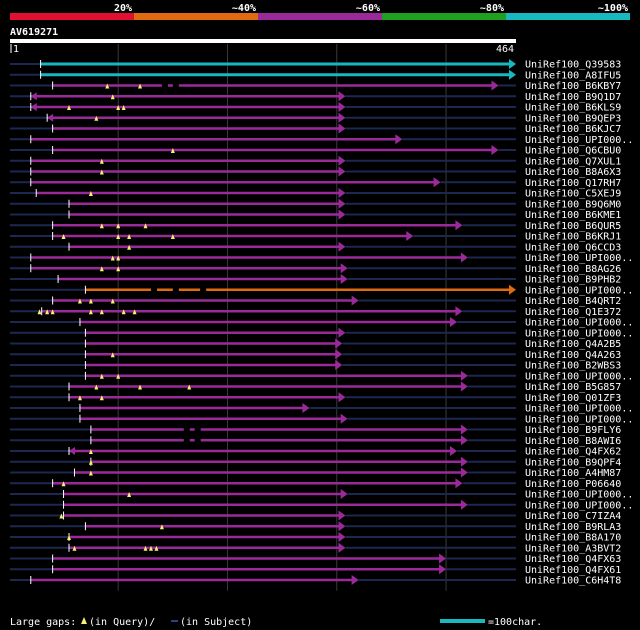 This screenshot has width=640, height=630. What do you see at coordinates (34, 32) in the screenshot?
I see `query-id: AV619271` at bounding box center [34, 32].